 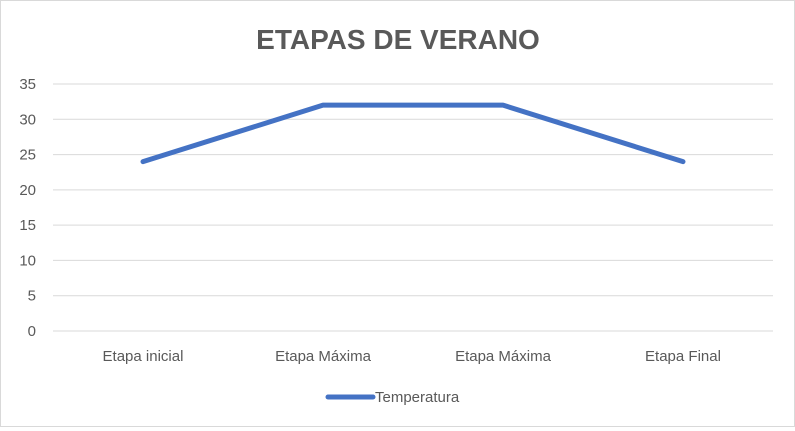 I want to click on y-tick-label: 15, so click(x=27, y=225).